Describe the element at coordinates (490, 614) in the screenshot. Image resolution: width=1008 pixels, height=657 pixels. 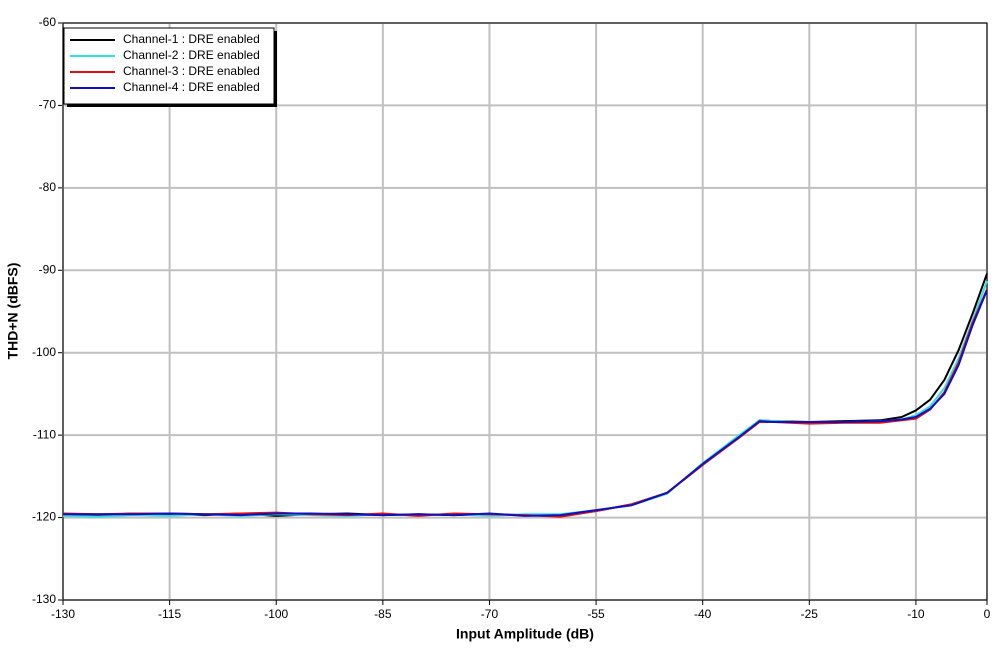
I see `x-tick-label: -70` at that location.